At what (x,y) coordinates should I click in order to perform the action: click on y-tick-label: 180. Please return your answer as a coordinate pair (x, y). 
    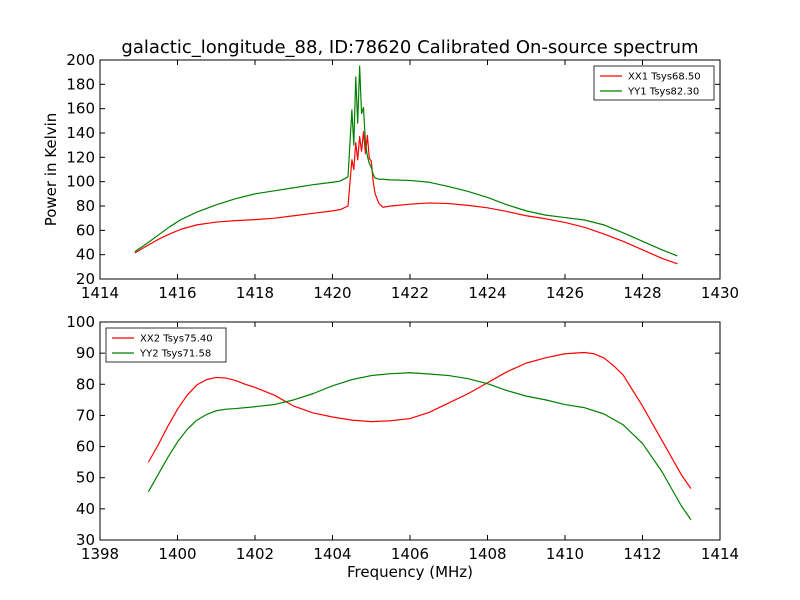
    Looking at the image, I should click on (80, 84).